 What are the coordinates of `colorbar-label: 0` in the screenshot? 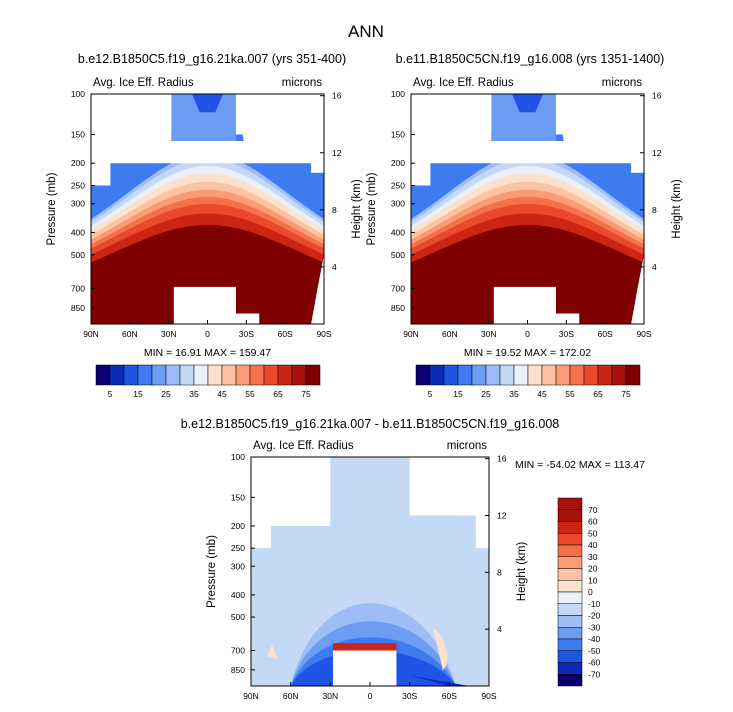 It's located at (590, 592).